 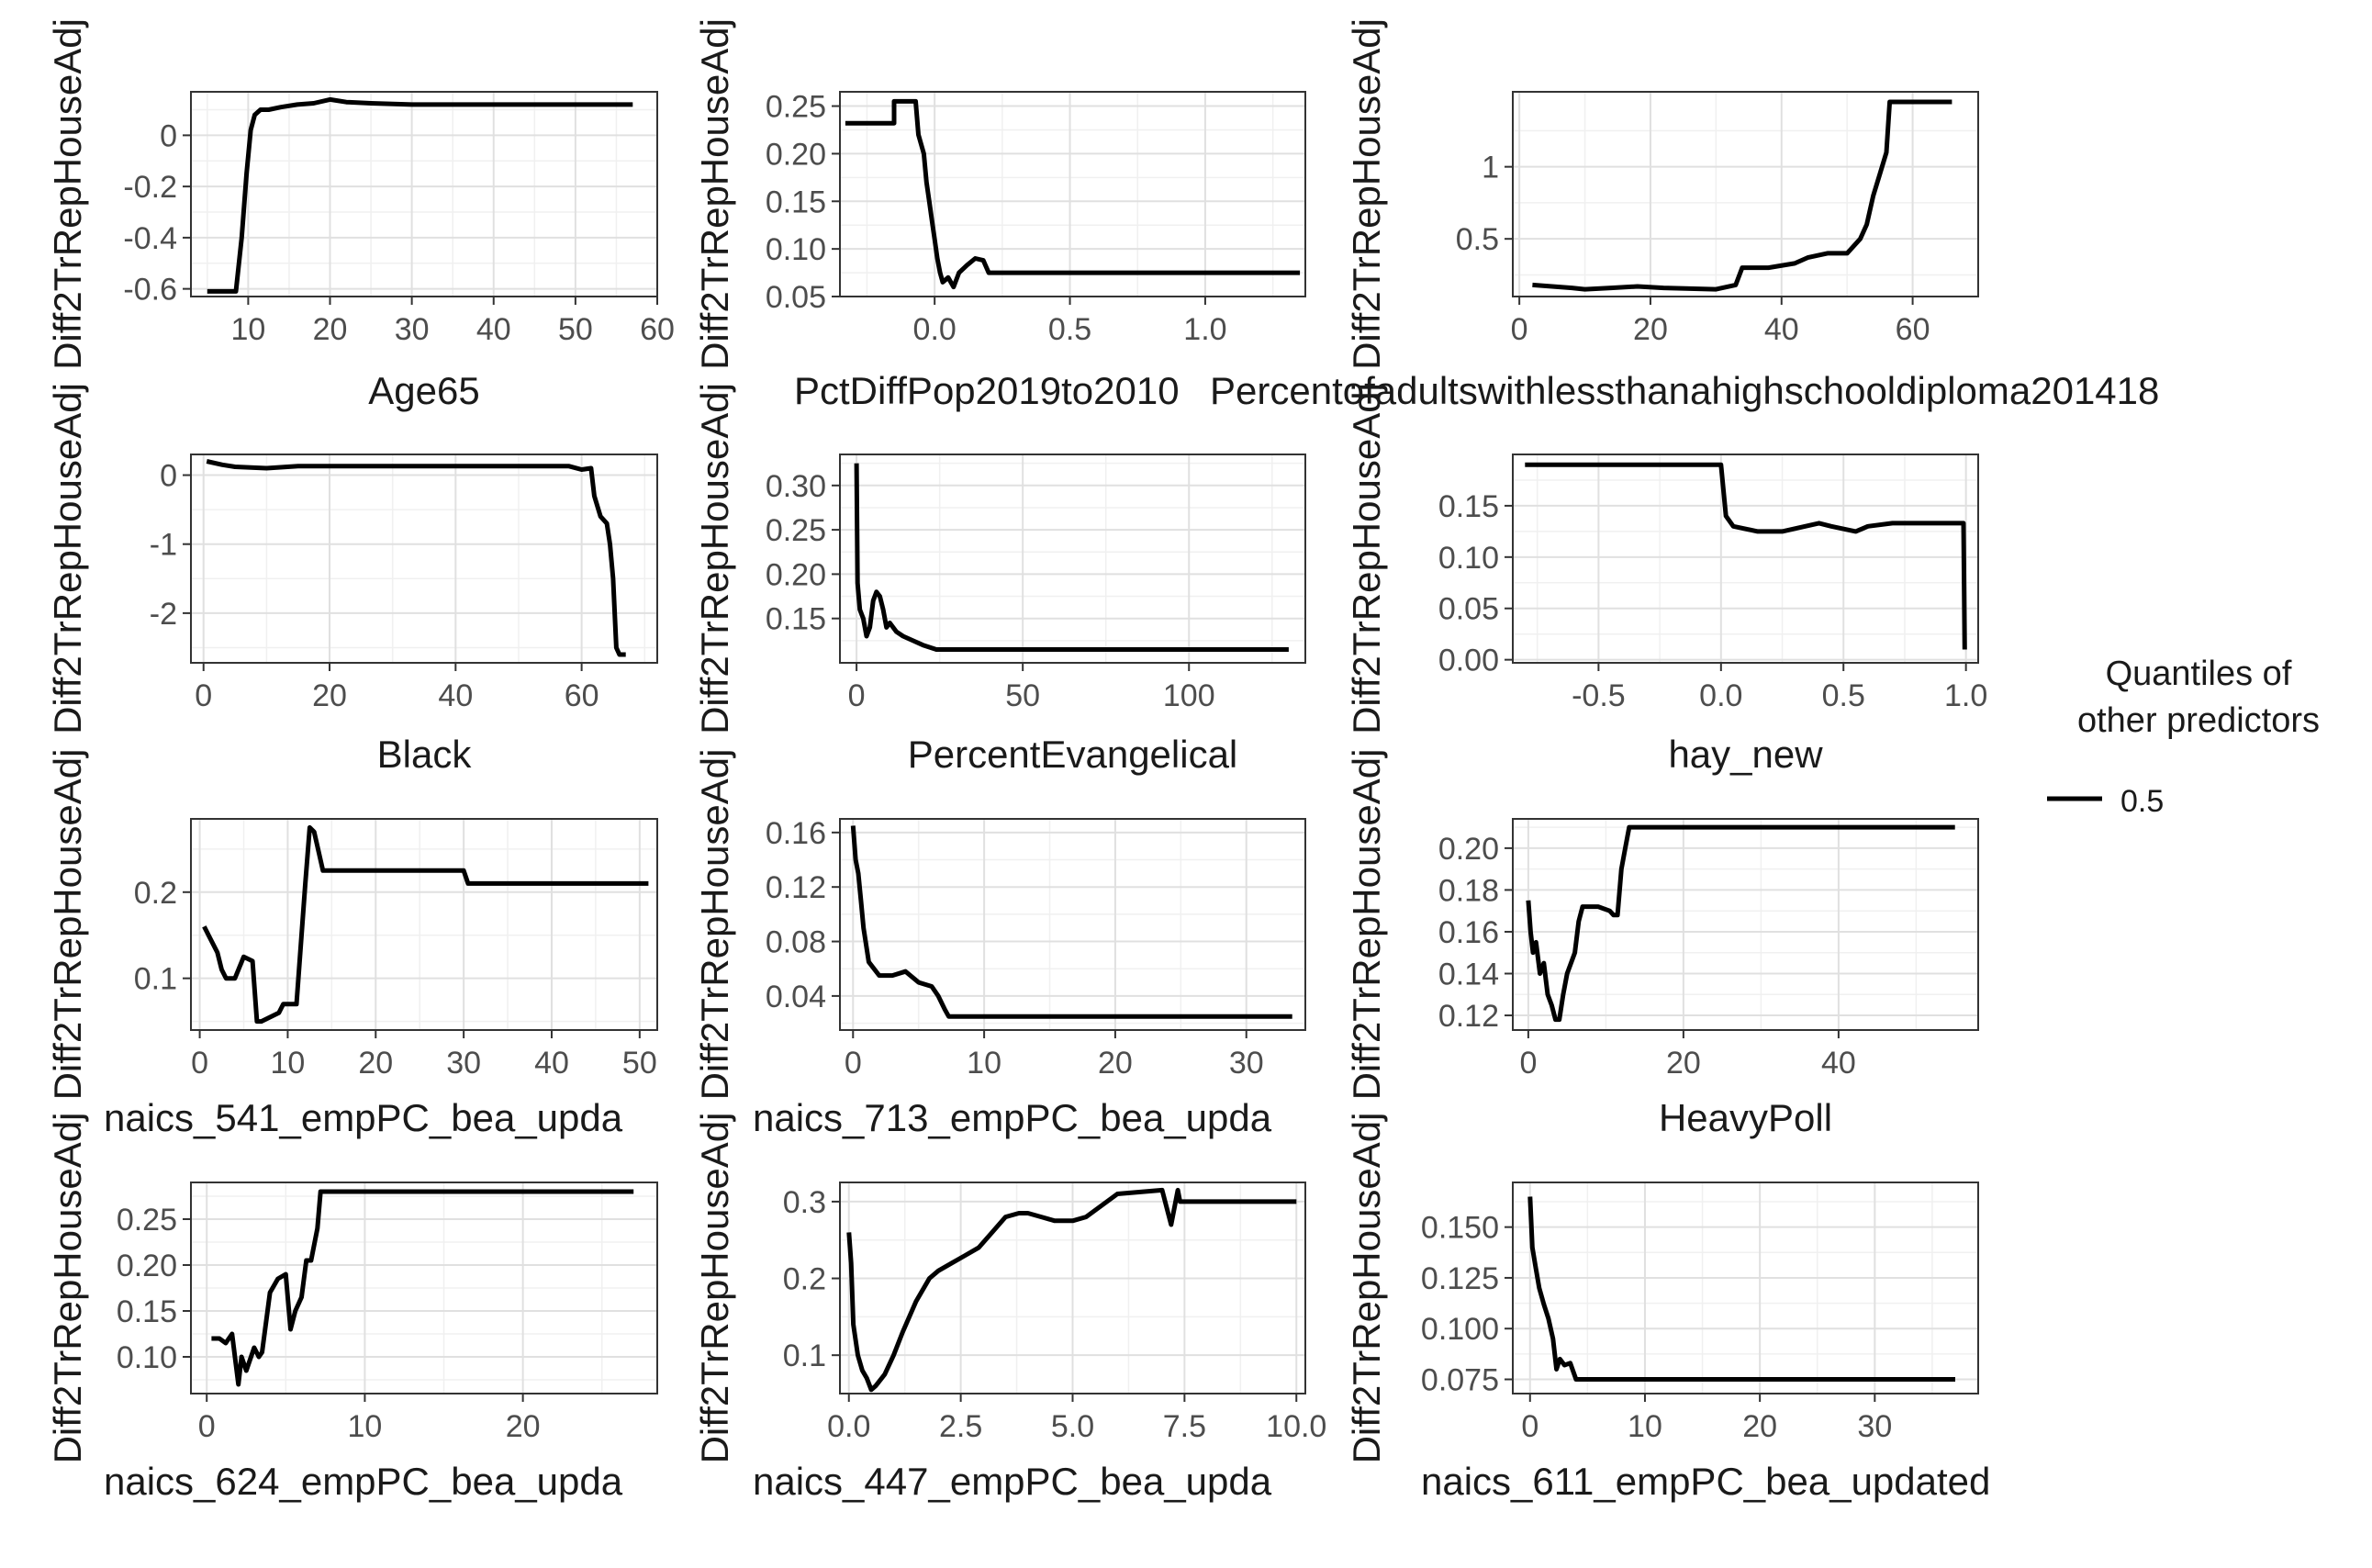 What do you see at coordinates (960, 1426) in the screenshot?
I see `x-tick-label: 2.5` at bounding box center [960, 1426].